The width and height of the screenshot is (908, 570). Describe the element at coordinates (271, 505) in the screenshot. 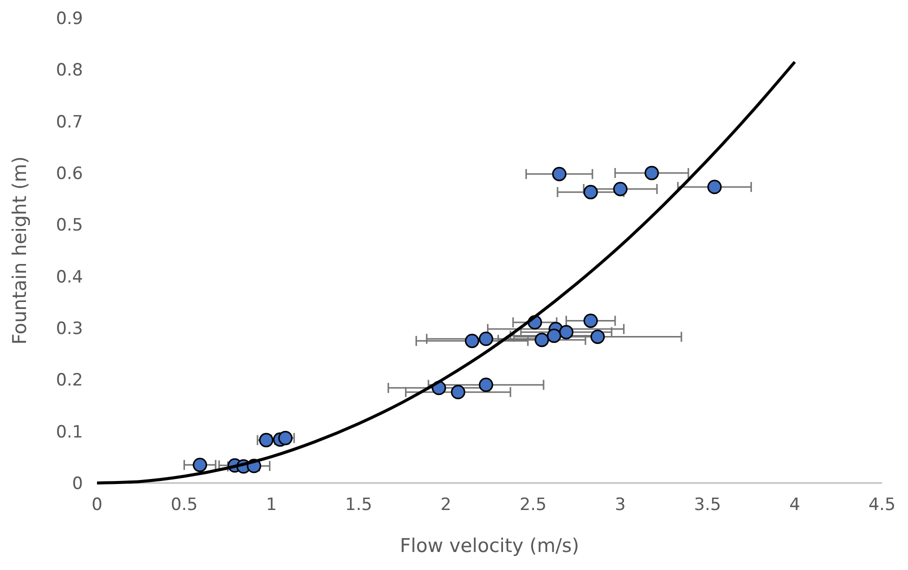

I see `x-tick-label: 1` at that location.